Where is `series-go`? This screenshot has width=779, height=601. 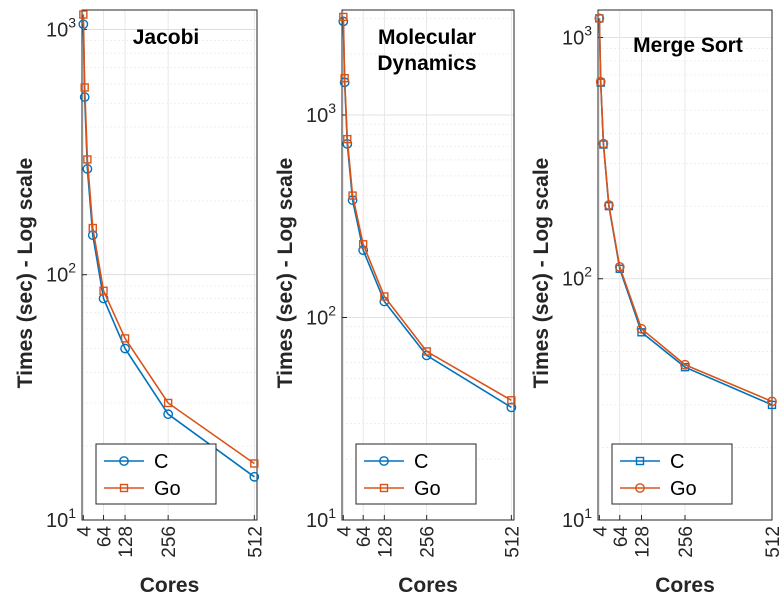 series-go is located at coordinates (427, 208).